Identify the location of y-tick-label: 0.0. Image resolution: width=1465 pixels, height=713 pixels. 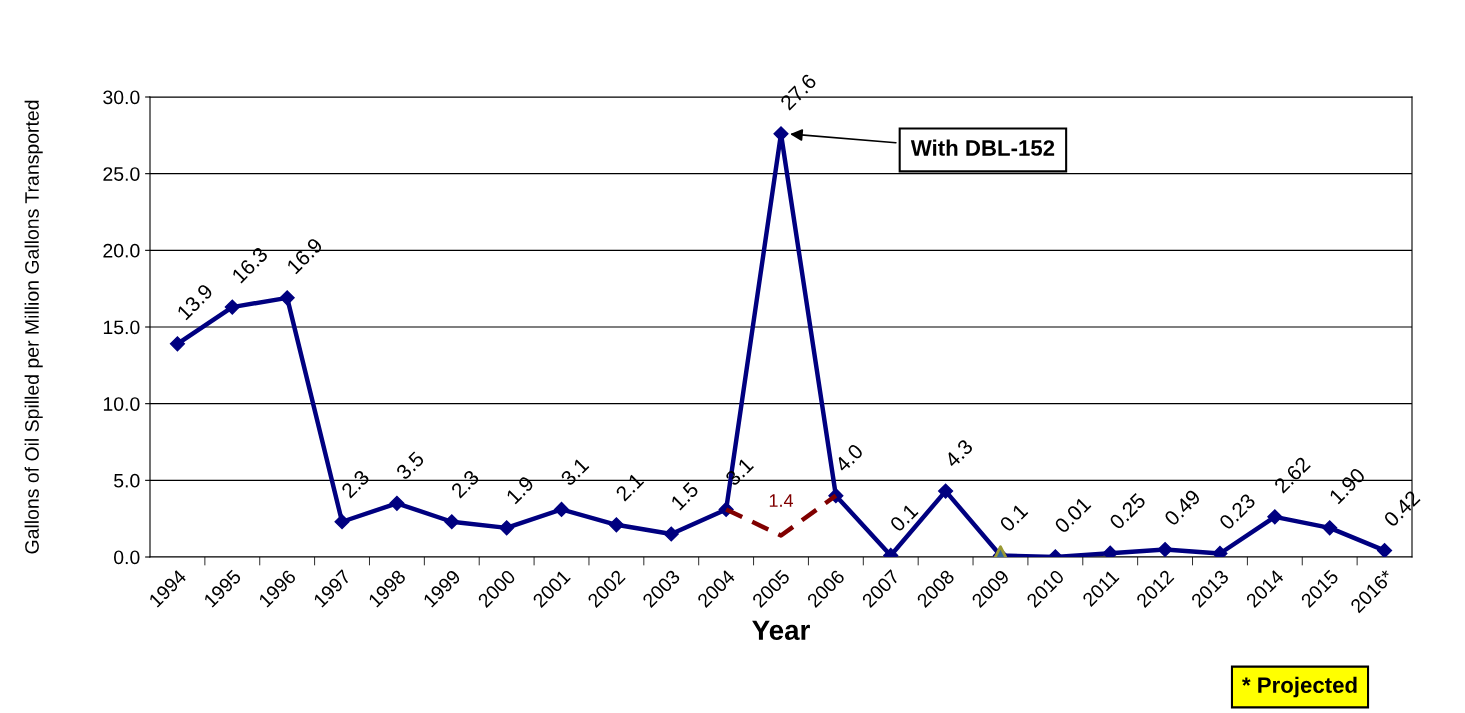
(127, 557).